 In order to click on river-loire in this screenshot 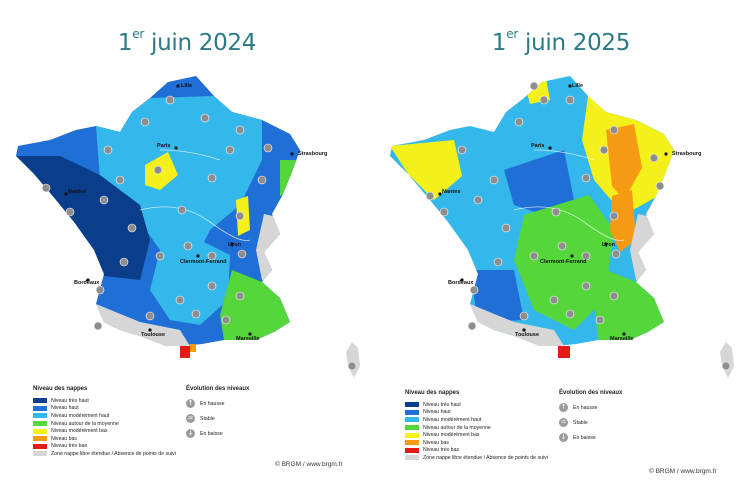, I will do `click(569, 223)`.